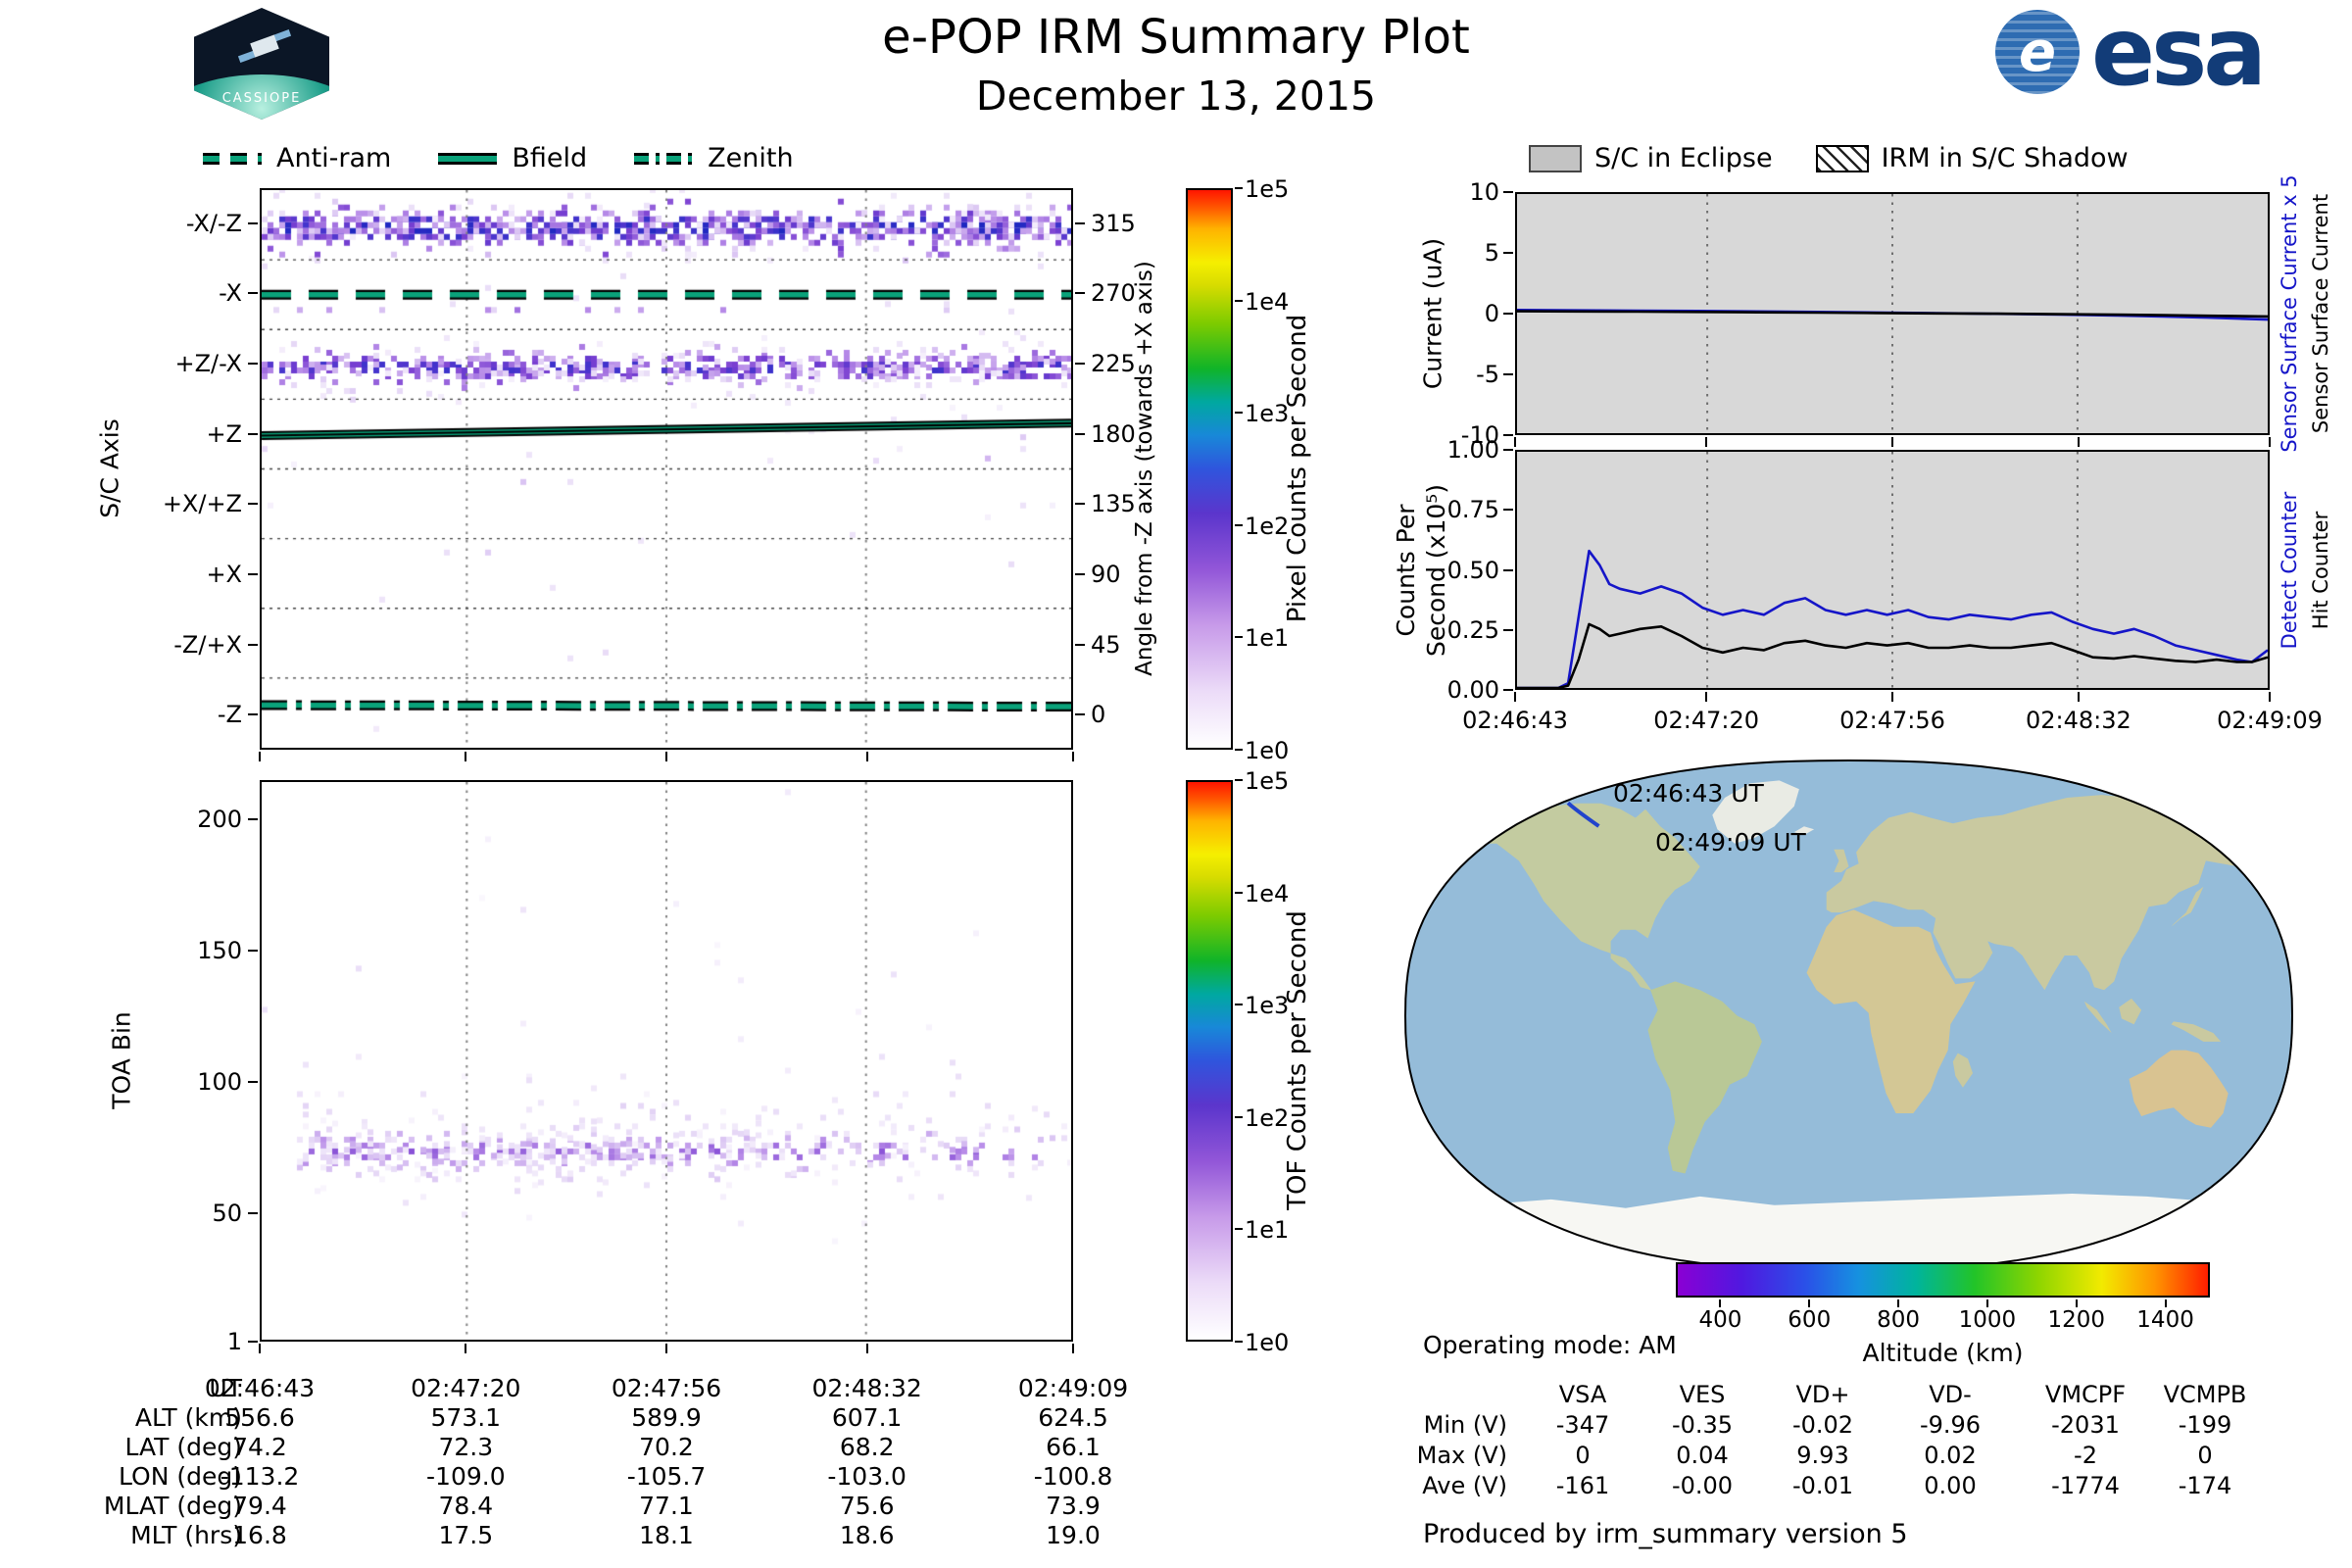 This screenshot has width=2352, height=1568. Describe the element at coordinates (1487, 374) in the screenshot. I see `tick-label: -5` at that location.